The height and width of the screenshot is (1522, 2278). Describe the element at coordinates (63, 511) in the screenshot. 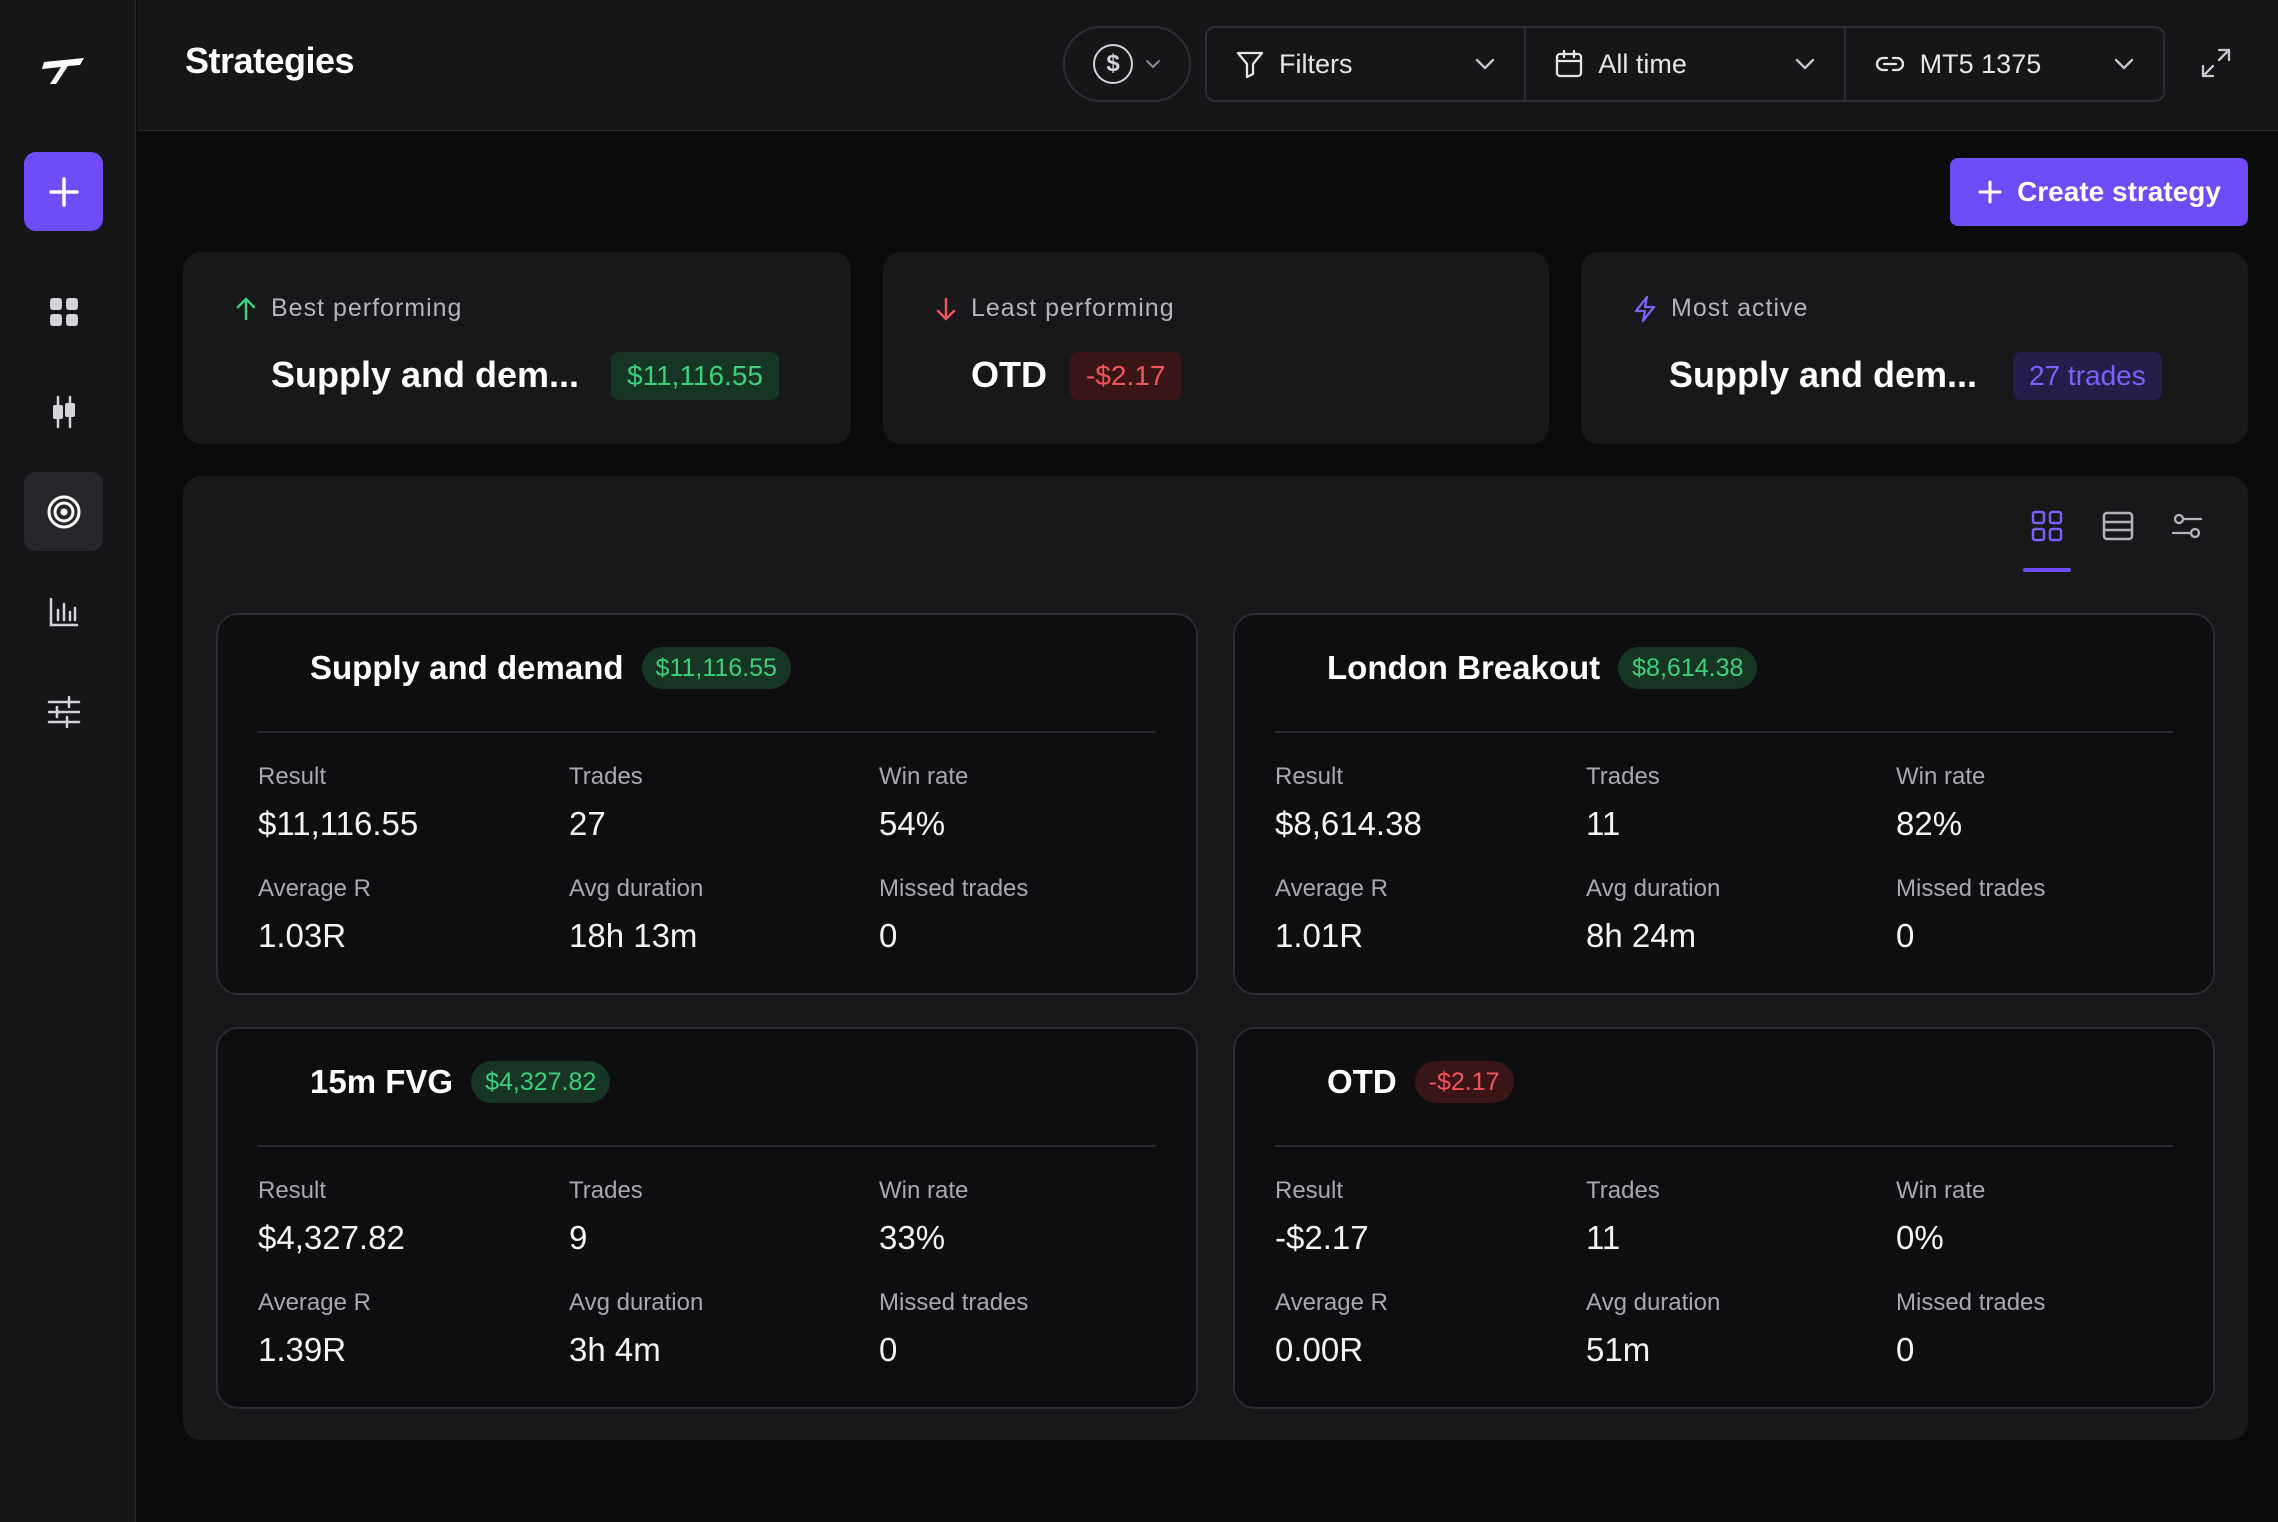

I see `sidebar-item-strategies` at that location.